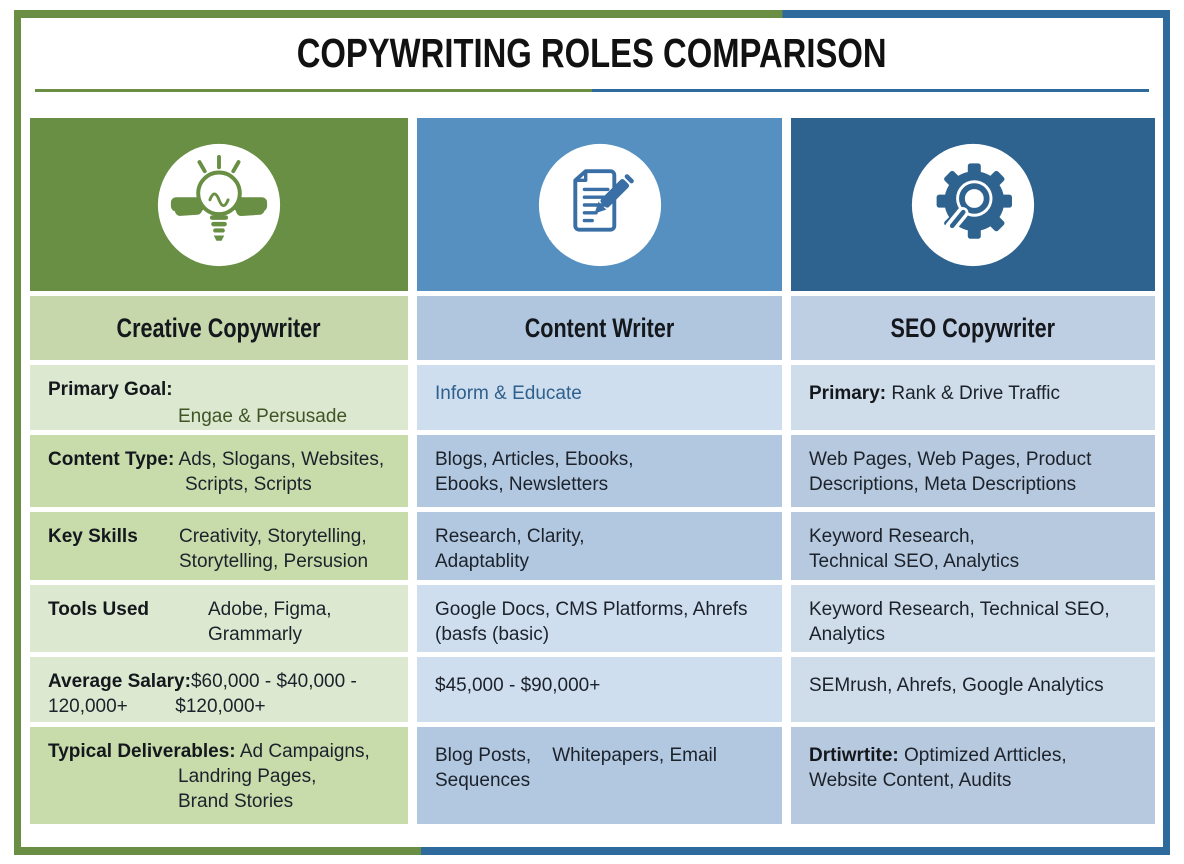 The width and height of the screenshot is (1184, 864). I want to click on column-header-content-label: Content Writer, so click(599, 327).